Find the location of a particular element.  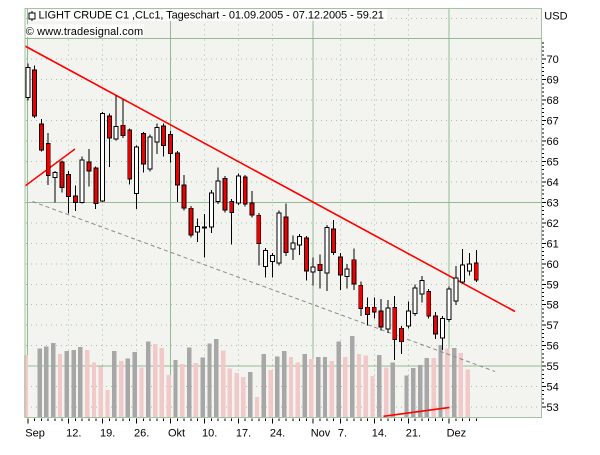

svg-text: 58 is located at coordinates (553, 306).